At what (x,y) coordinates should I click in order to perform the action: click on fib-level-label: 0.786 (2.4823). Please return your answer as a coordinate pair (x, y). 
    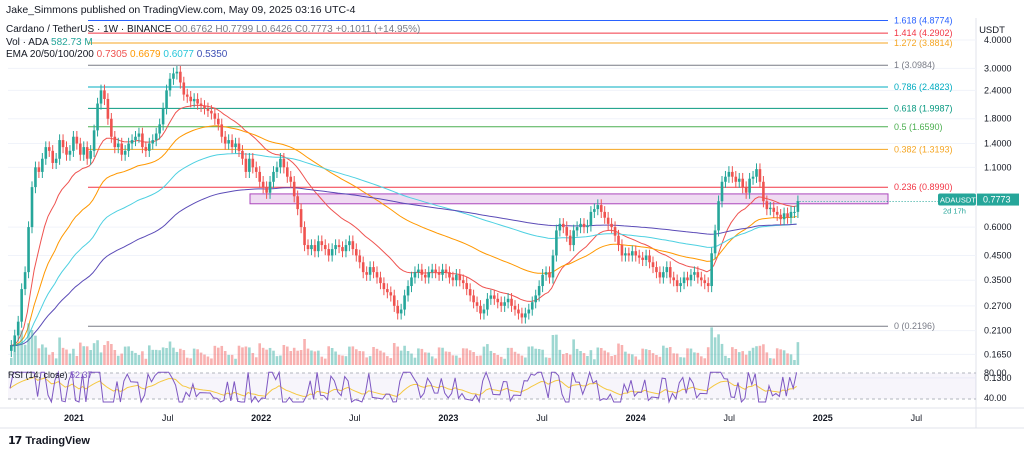
    Looking at the image, I should click on (923, 87).